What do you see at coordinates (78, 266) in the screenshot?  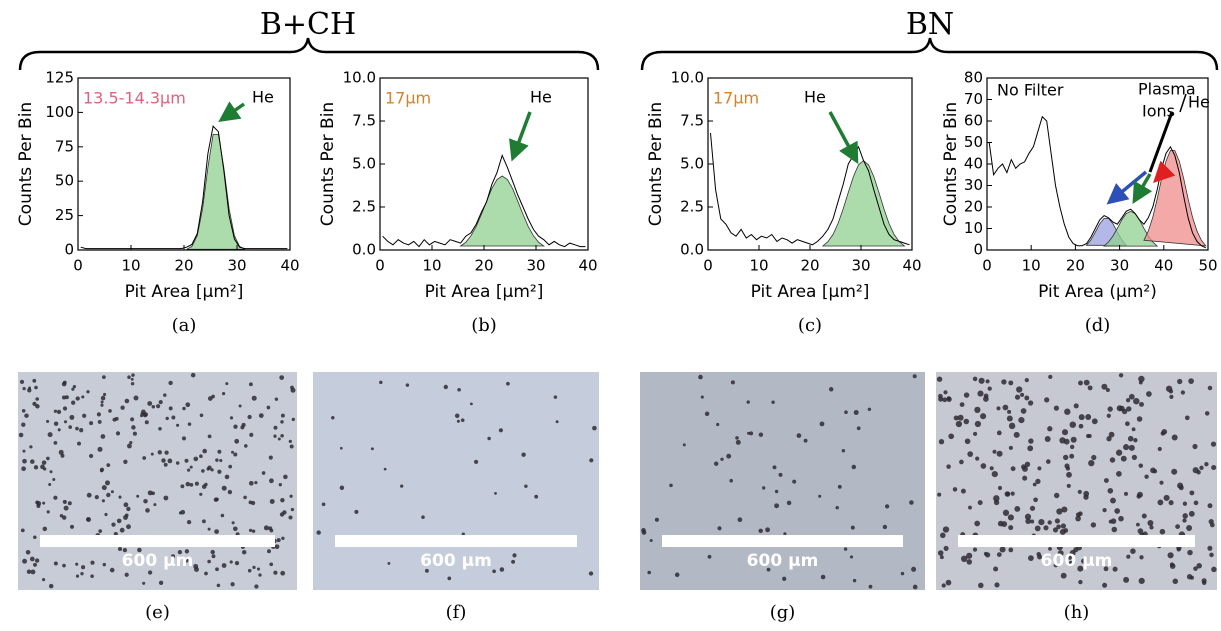 I see `x-tick-label: 0` at bounding box center [78, 266].